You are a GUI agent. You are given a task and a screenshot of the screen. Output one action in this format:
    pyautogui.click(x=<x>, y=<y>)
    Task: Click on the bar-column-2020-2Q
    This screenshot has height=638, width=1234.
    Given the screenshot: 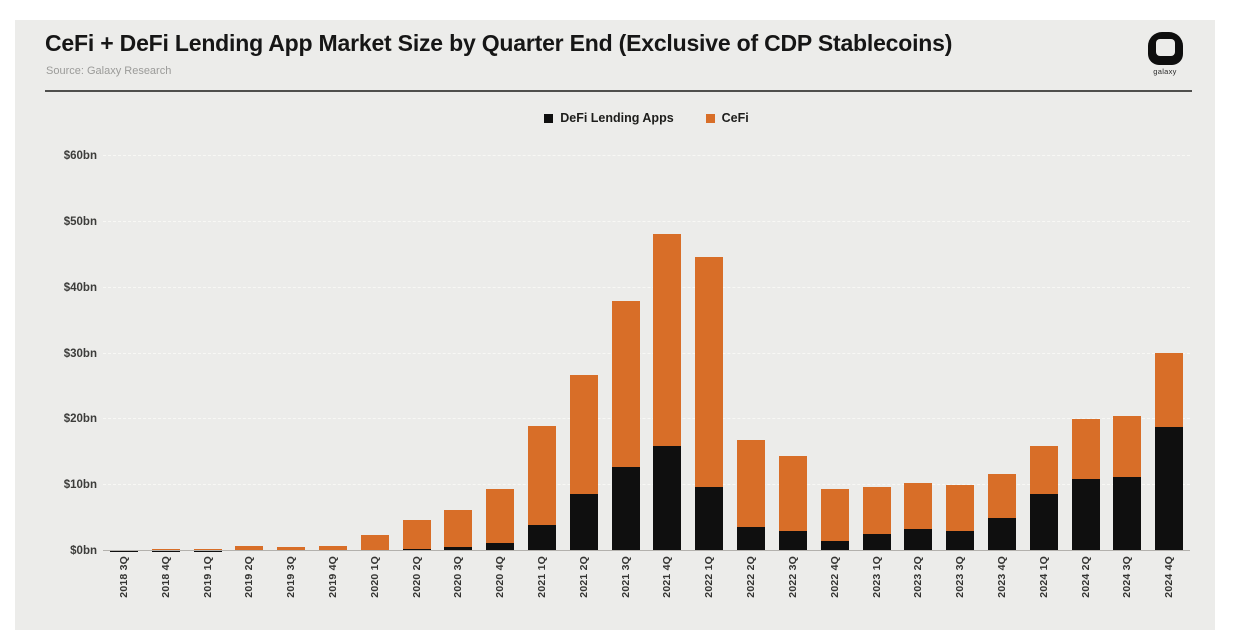 What is the action you would take?
    pyautogui.click(x=417, y=353)
    